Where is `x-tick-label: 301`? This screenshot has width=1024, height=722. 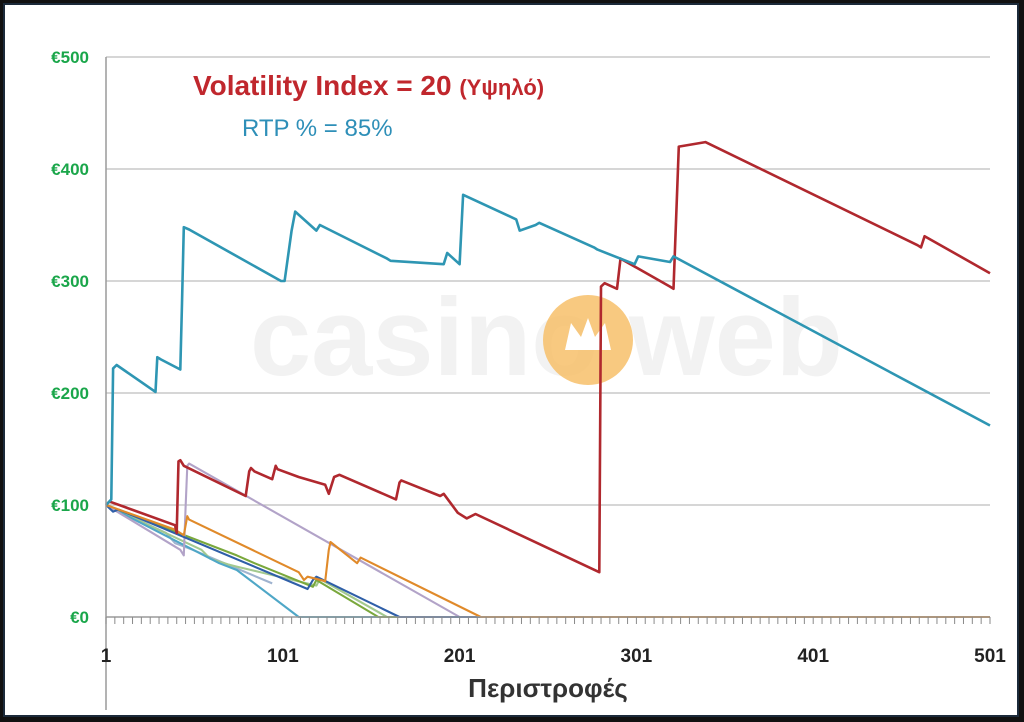 x-tick-label: 301 is located at coordinates (637, 656).